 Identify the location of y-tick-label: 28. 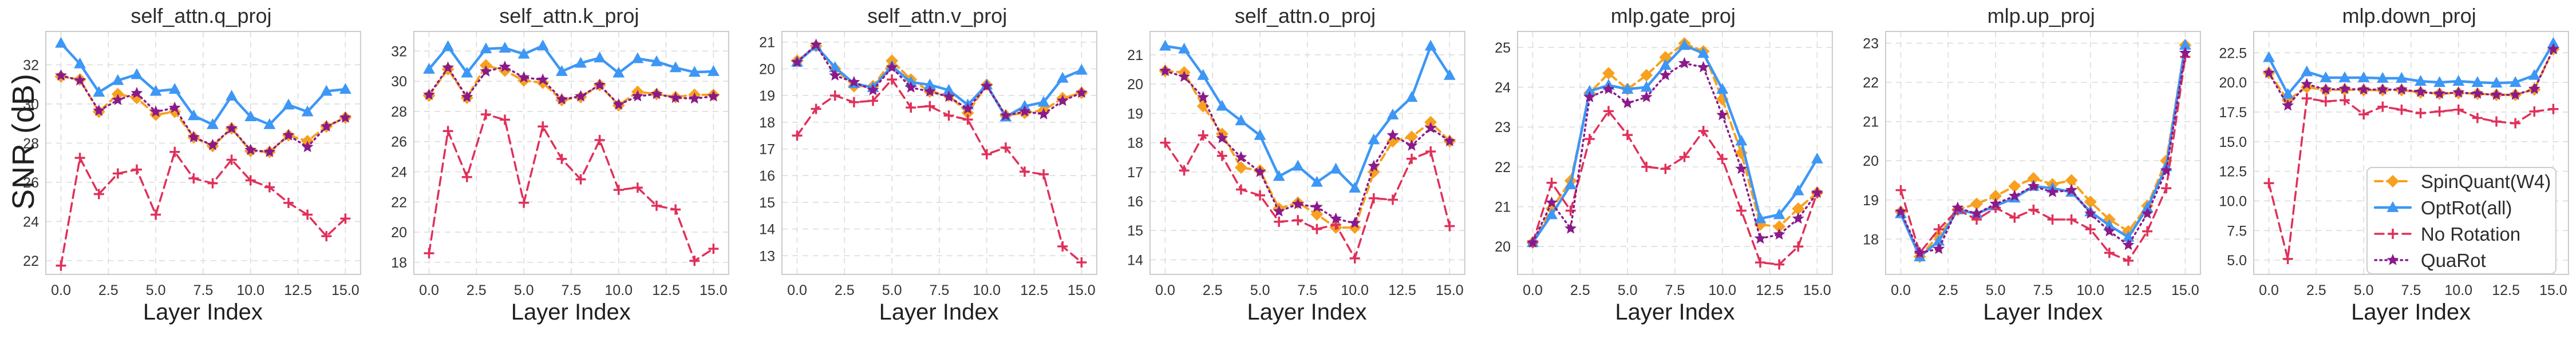
(31, 143).